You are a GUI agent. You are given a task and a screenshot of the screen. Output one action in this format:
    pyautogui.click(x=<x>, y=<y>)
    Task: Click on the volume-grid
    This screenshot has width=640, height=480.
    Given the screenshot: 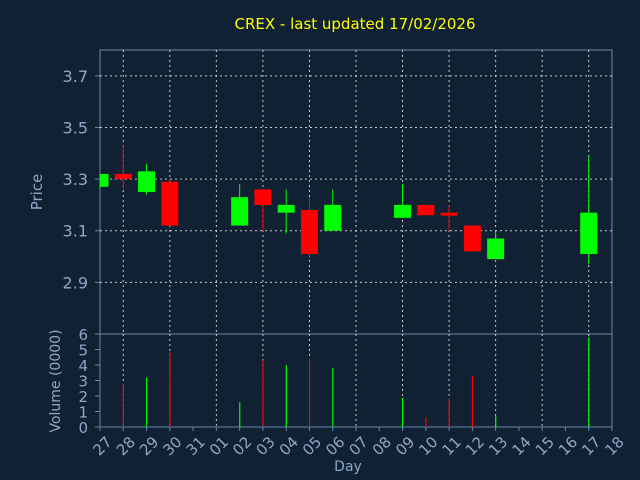 What is the action you would take?
    pyautogui.click(x=356, y=380)
    